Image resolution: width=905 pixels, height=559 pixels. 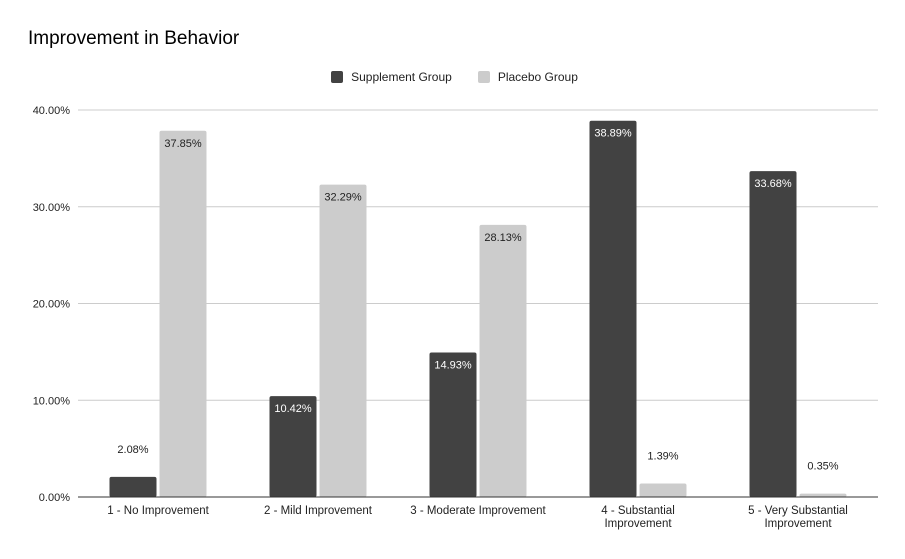 I want to click on legend-item-supplement: Supplement Group, so click(x=389, y=77).